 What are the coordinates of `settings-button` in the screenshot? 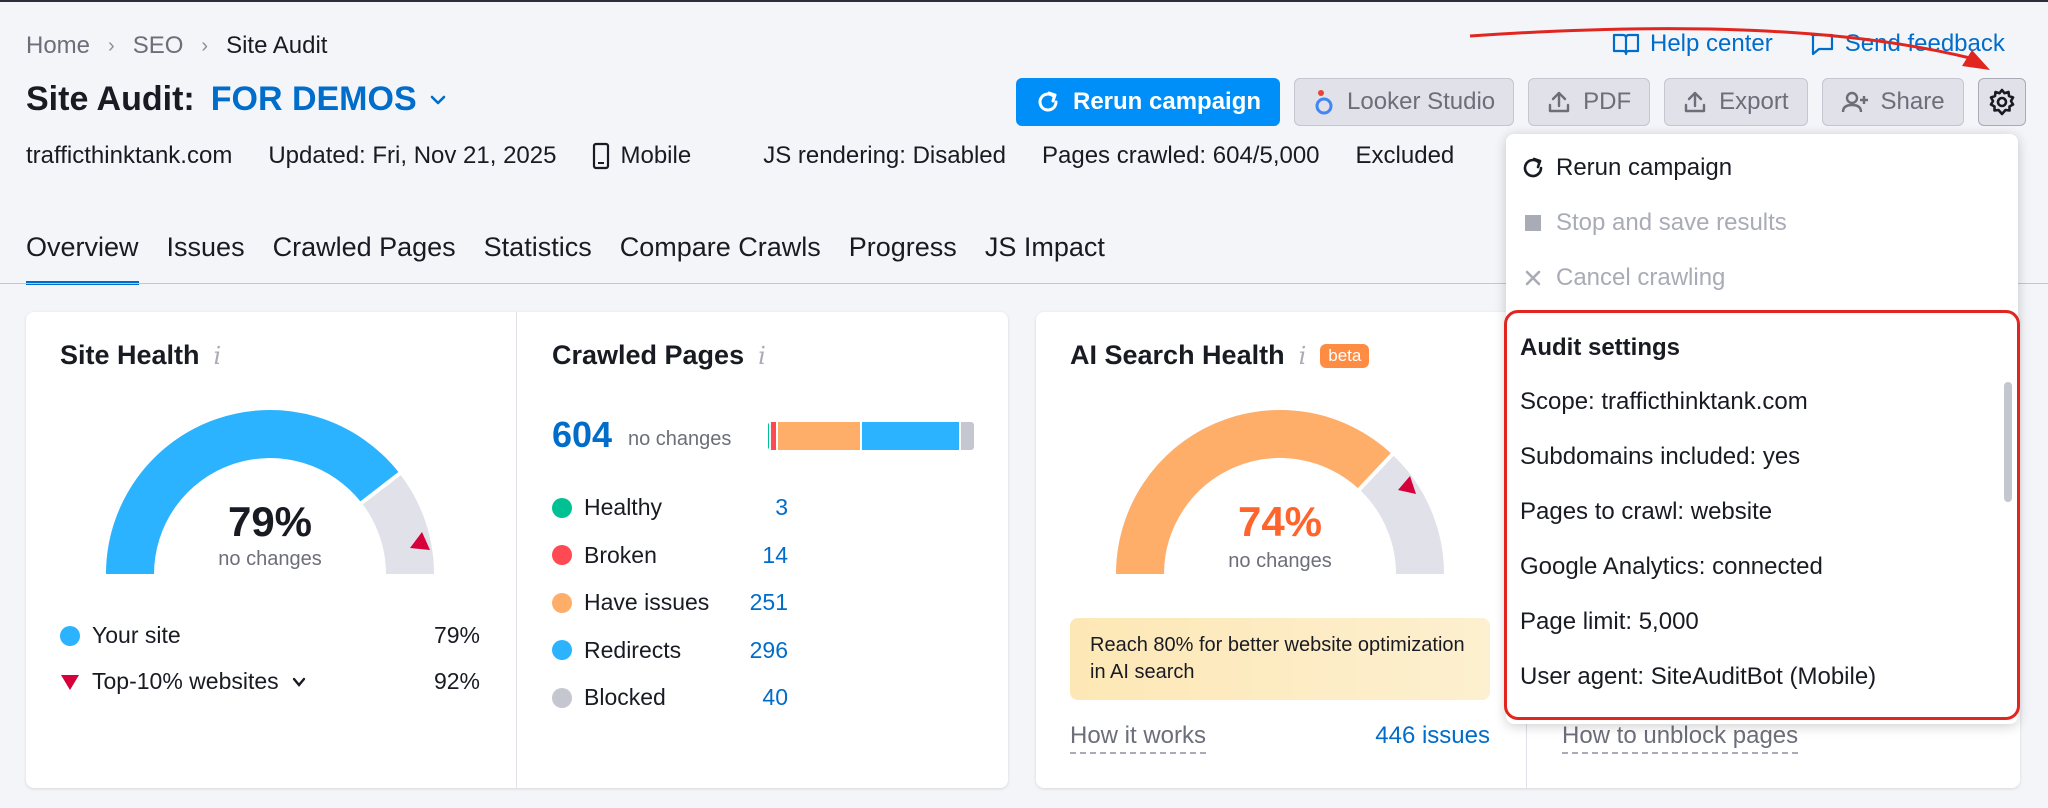 It's located at (2001, 102).